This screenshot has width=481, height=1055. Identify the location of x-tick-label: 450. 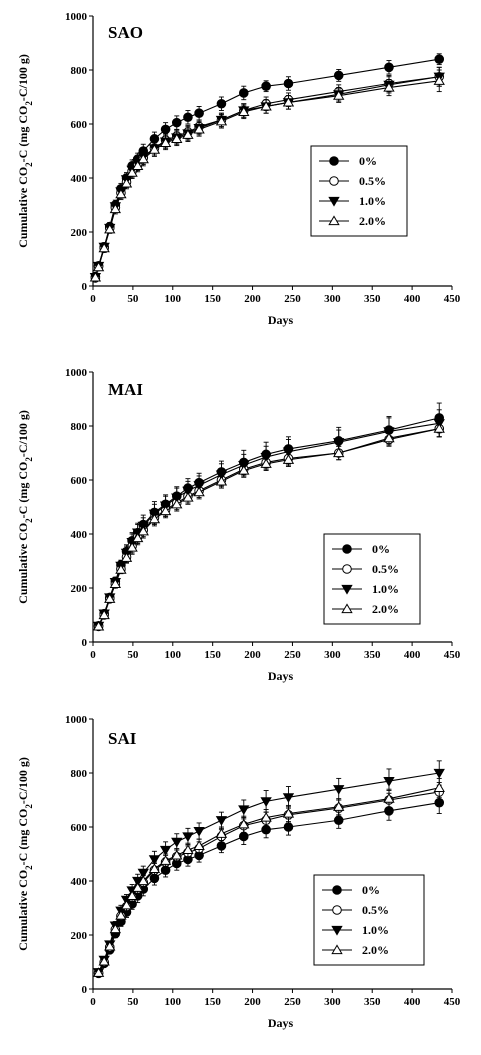
(452, 1002).